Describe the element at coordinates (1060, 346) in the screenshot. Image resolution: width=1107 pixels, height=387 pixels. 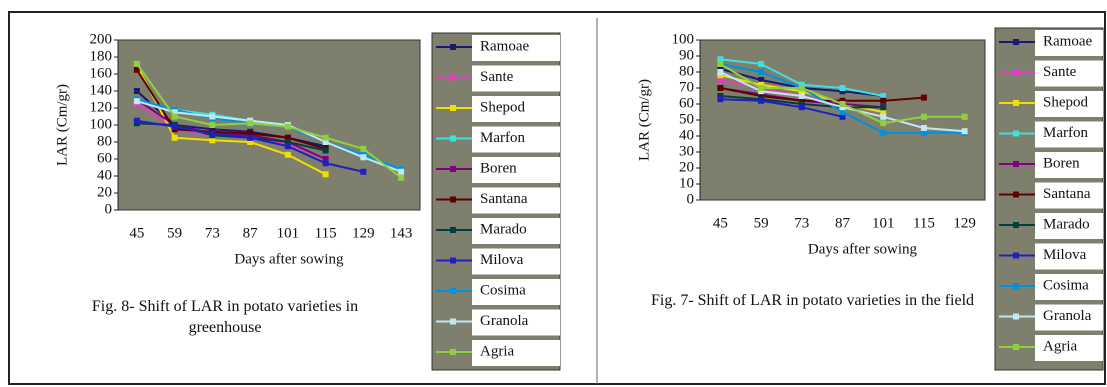
I see `legend-label: Agria` at that location.